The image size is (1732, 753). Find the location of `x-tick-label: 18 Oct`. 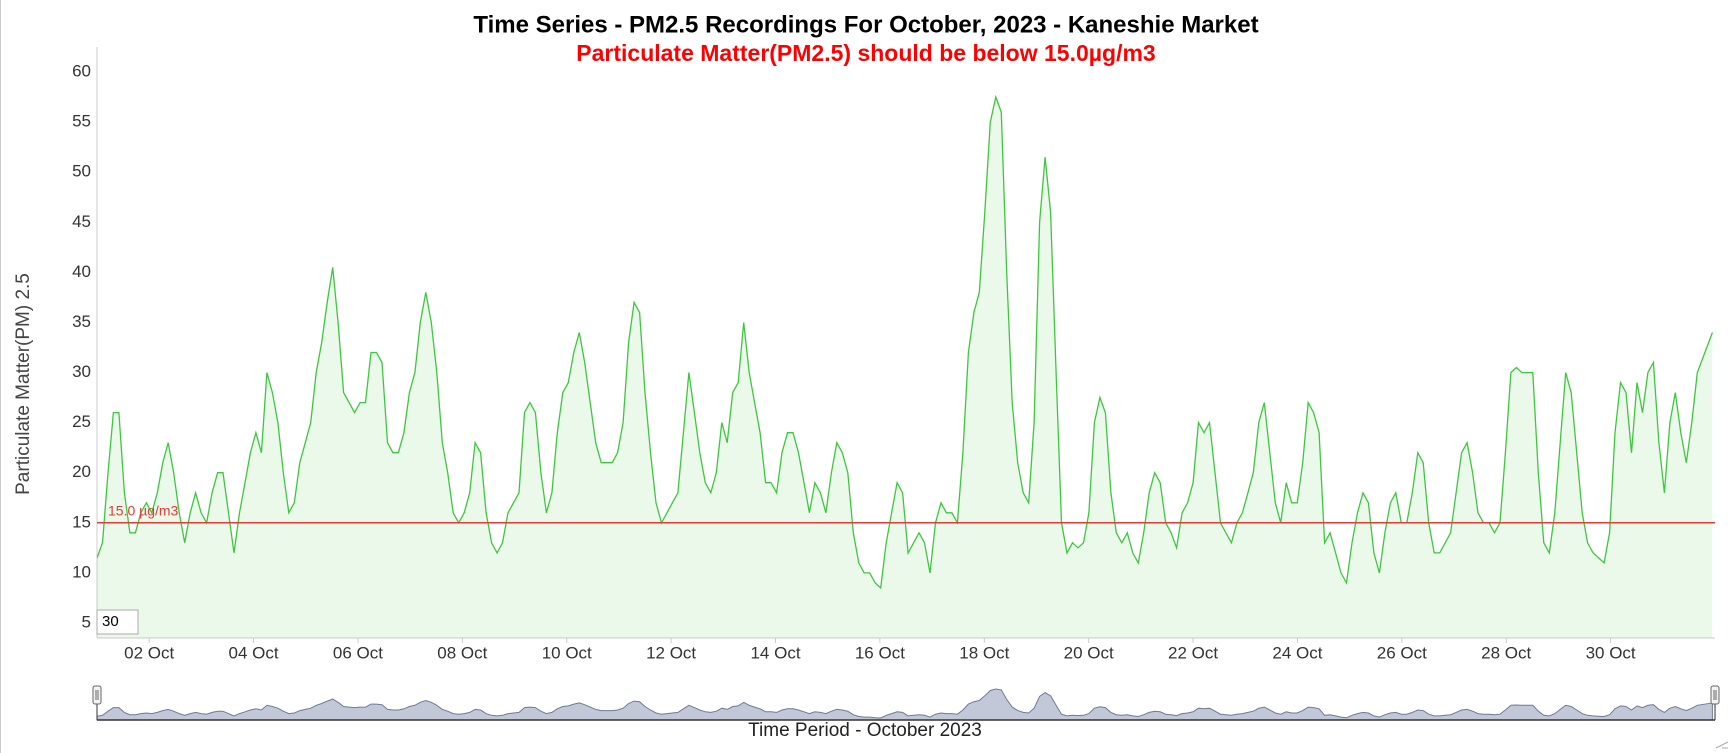

x-tick-label: 18 Oct is located at coordinates (984, 652).